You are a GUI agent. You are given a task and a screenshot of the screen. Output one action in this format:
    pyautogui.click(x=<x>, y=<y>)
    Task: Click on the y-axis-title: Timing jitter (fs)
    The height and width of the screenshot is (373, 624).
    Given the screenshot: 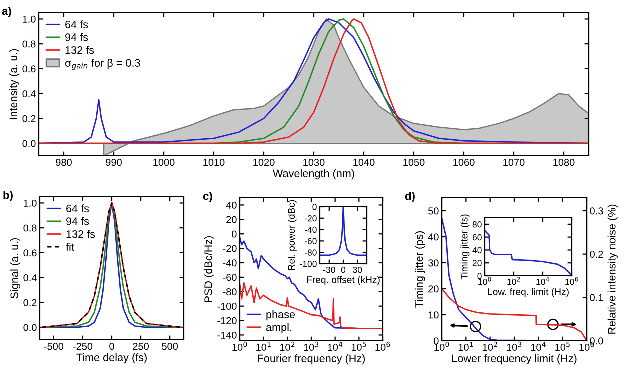 What is the action you would take?
    pyautogui.click(x=465, y=247)
    